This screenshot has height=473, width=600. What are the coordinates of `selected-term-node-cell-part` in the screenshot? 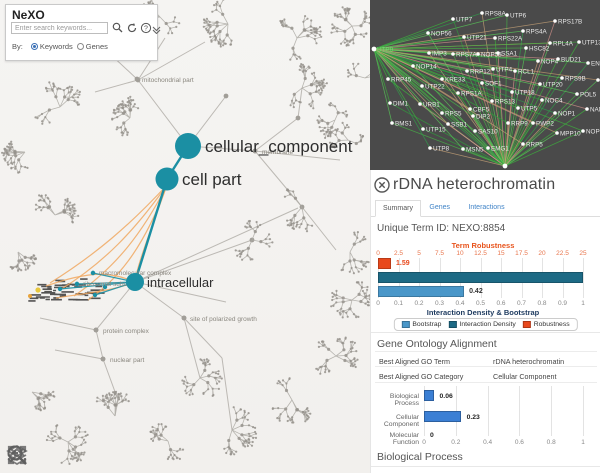 It's located at (167, 179).